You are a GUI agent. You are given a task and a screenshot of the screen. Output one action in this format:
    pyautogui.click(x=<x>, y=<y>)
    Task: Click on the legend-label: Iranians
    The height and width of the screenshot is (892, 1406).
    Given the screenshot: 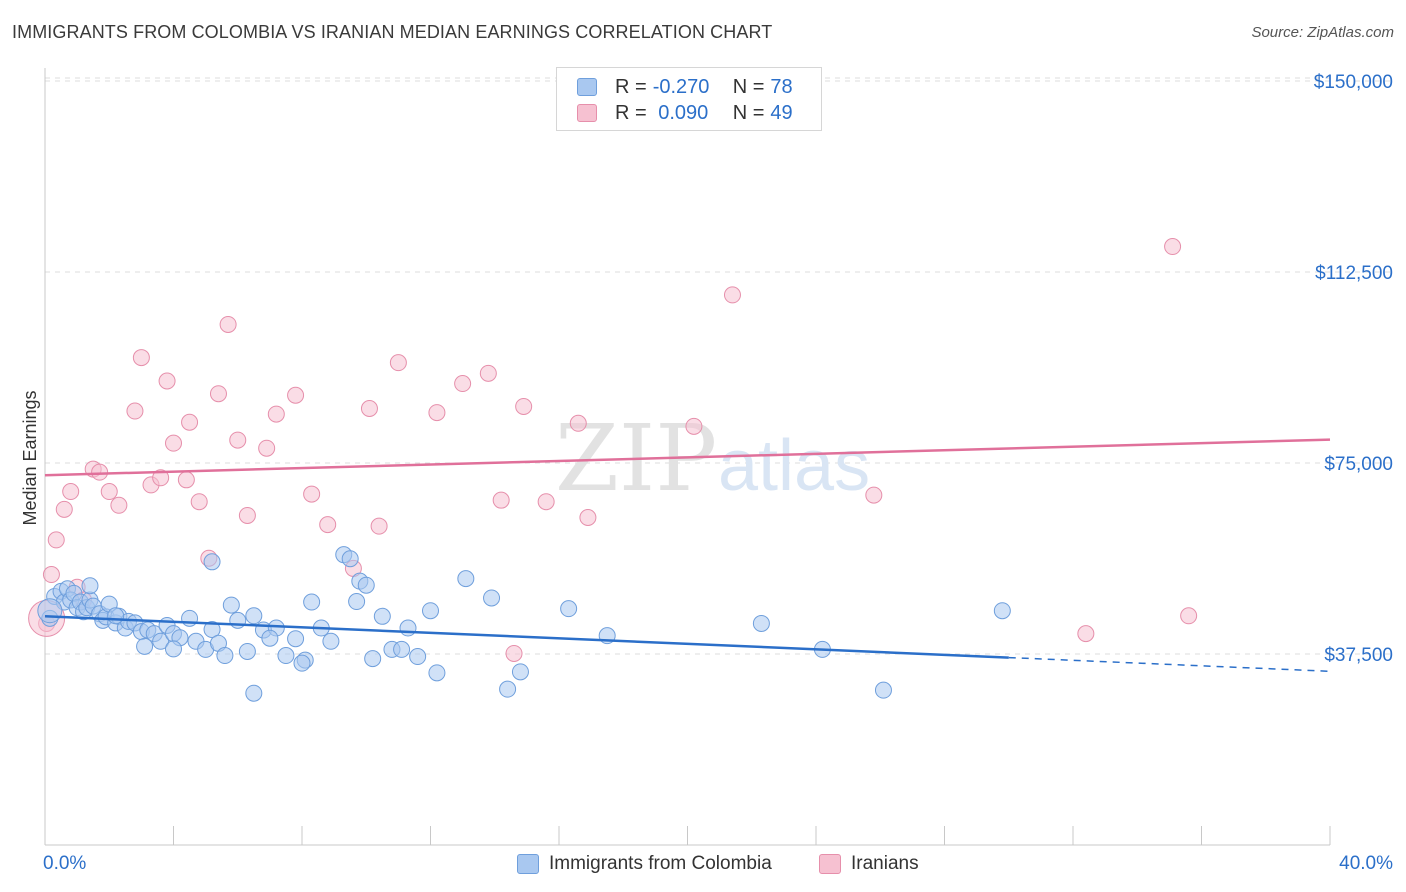 What is the action you would take?
    pyautogui.click(x=885, y=863)
    